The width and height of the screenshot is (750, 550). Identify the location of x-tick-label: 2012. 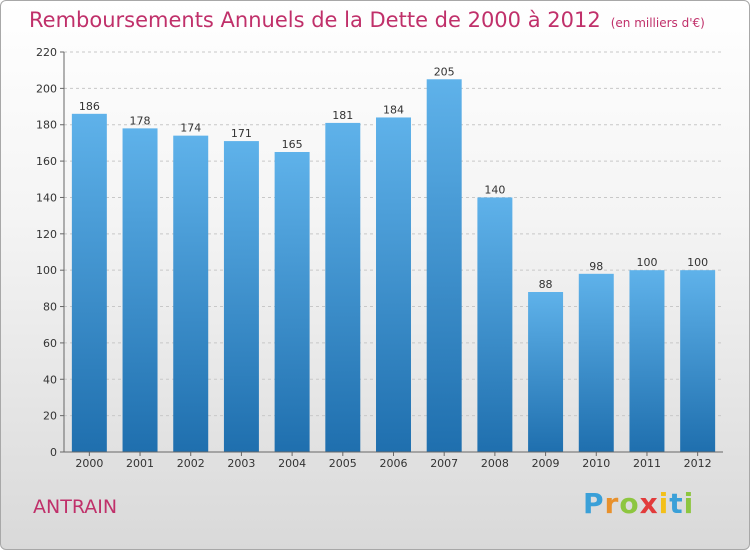
(698, 463).